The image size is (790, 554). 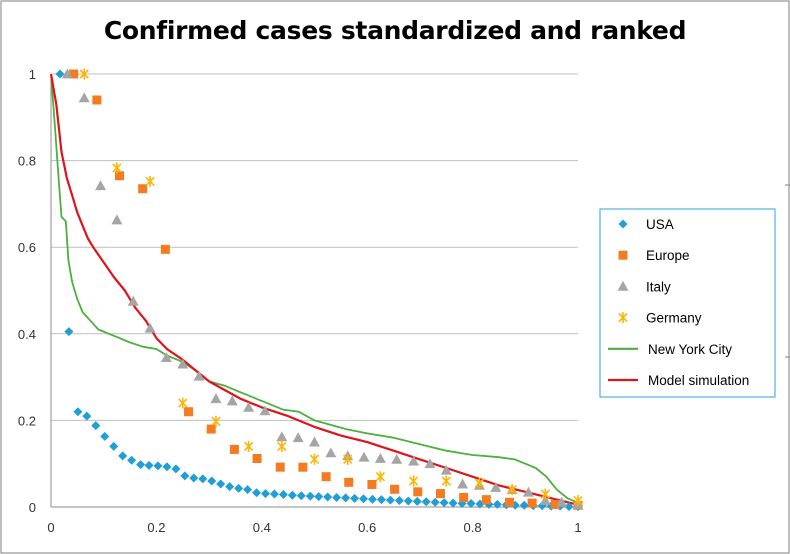 I want to click on y-tick-label: 0.8, so click(x=27, y=161).